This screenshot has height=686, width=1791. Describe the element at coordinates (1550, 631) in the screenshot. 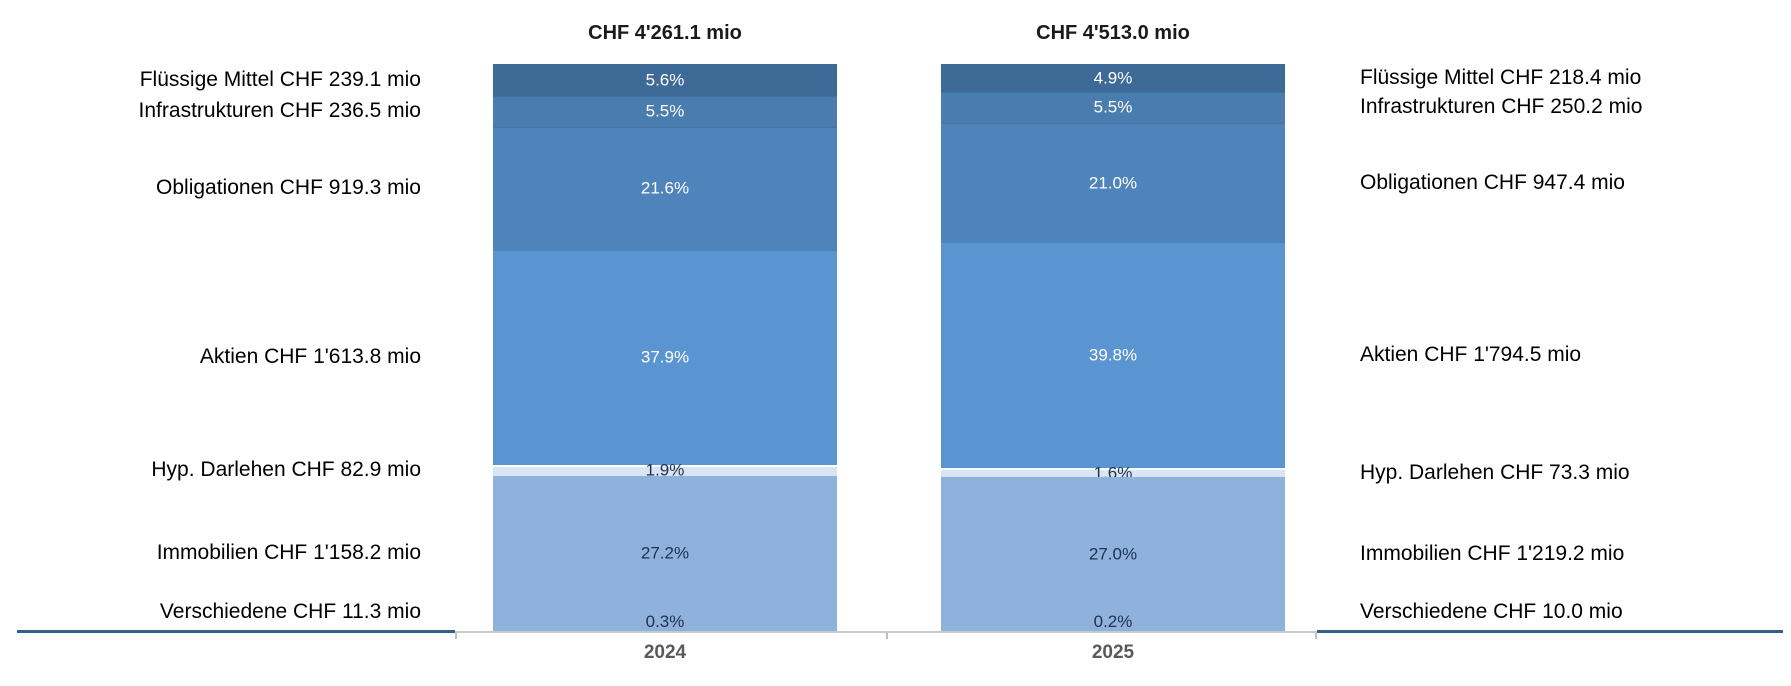

I see `baseline-right-segment` at that location.